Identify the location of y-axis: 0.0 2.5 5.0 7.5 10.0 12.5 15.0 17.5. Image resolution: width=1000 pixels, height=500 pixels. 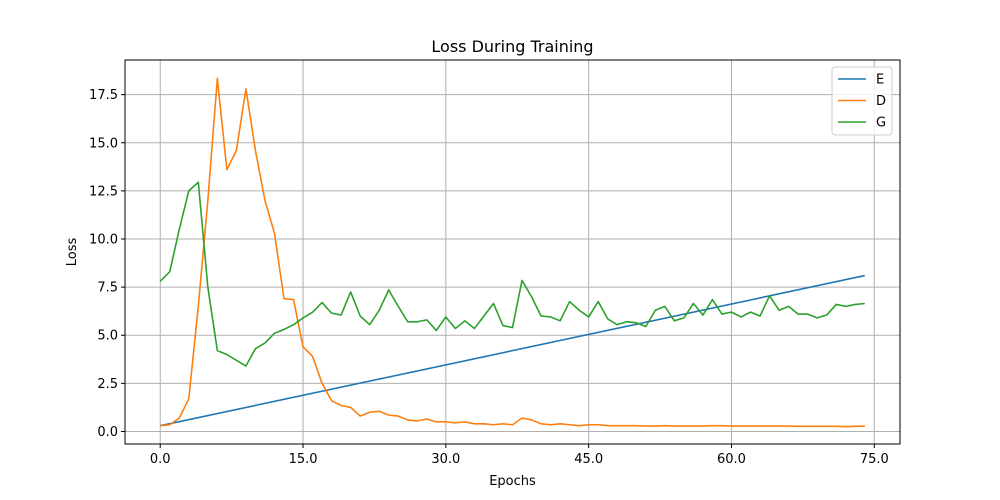
(107, 264).